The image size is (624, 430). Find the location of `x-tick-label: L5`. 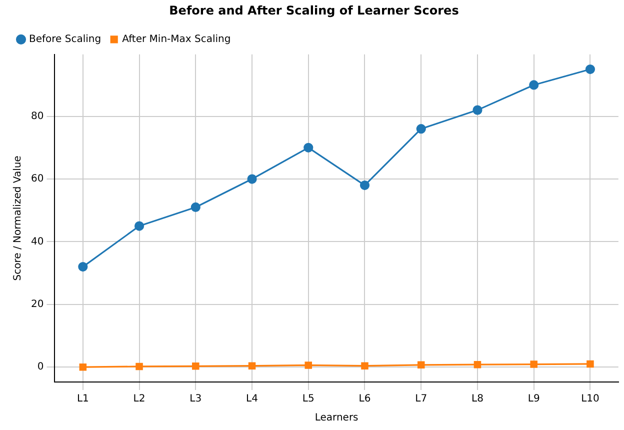

x-tick-label: L5 is located at coordinates (308, 399).